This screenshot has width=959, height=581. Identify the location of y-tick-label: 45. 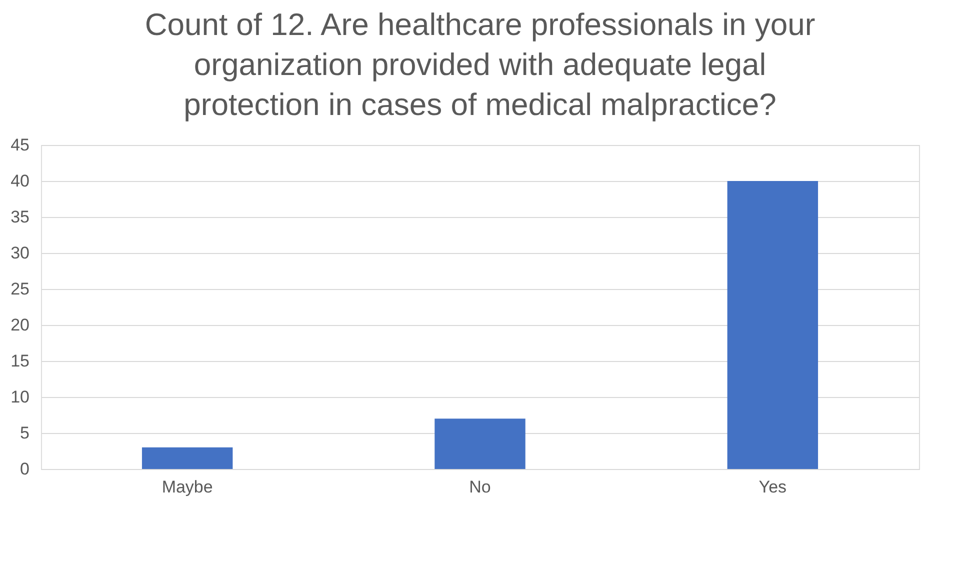
(20, 145).